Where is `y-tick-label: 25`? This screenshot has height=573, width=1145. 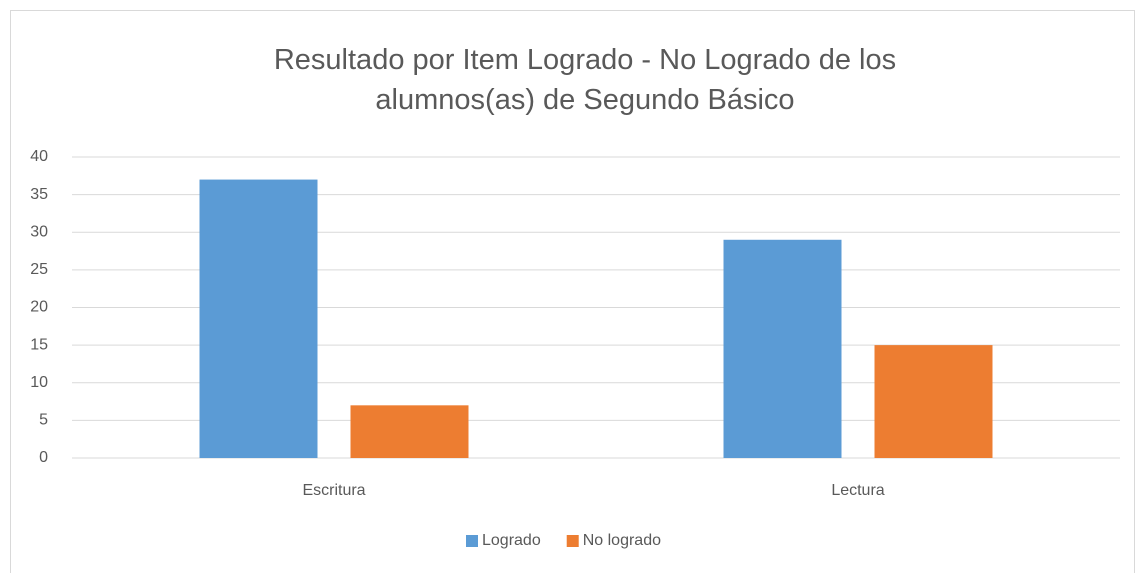 y-tick-label: 25 is located at coordinates (39, 269).